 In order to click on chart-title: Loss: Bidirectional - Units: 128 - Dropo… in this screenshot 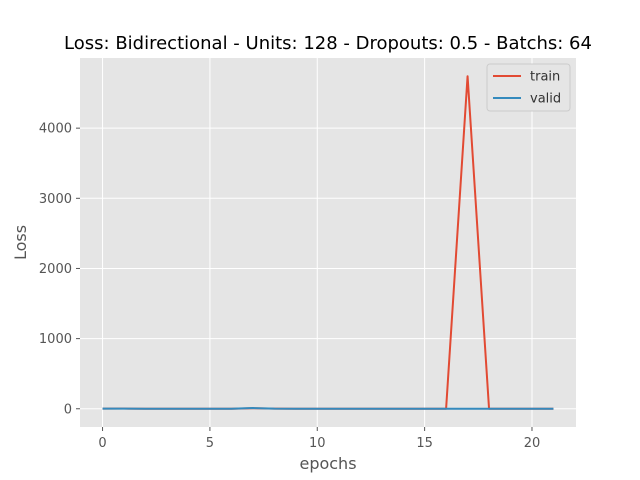, I will do `click(328, 43)`.